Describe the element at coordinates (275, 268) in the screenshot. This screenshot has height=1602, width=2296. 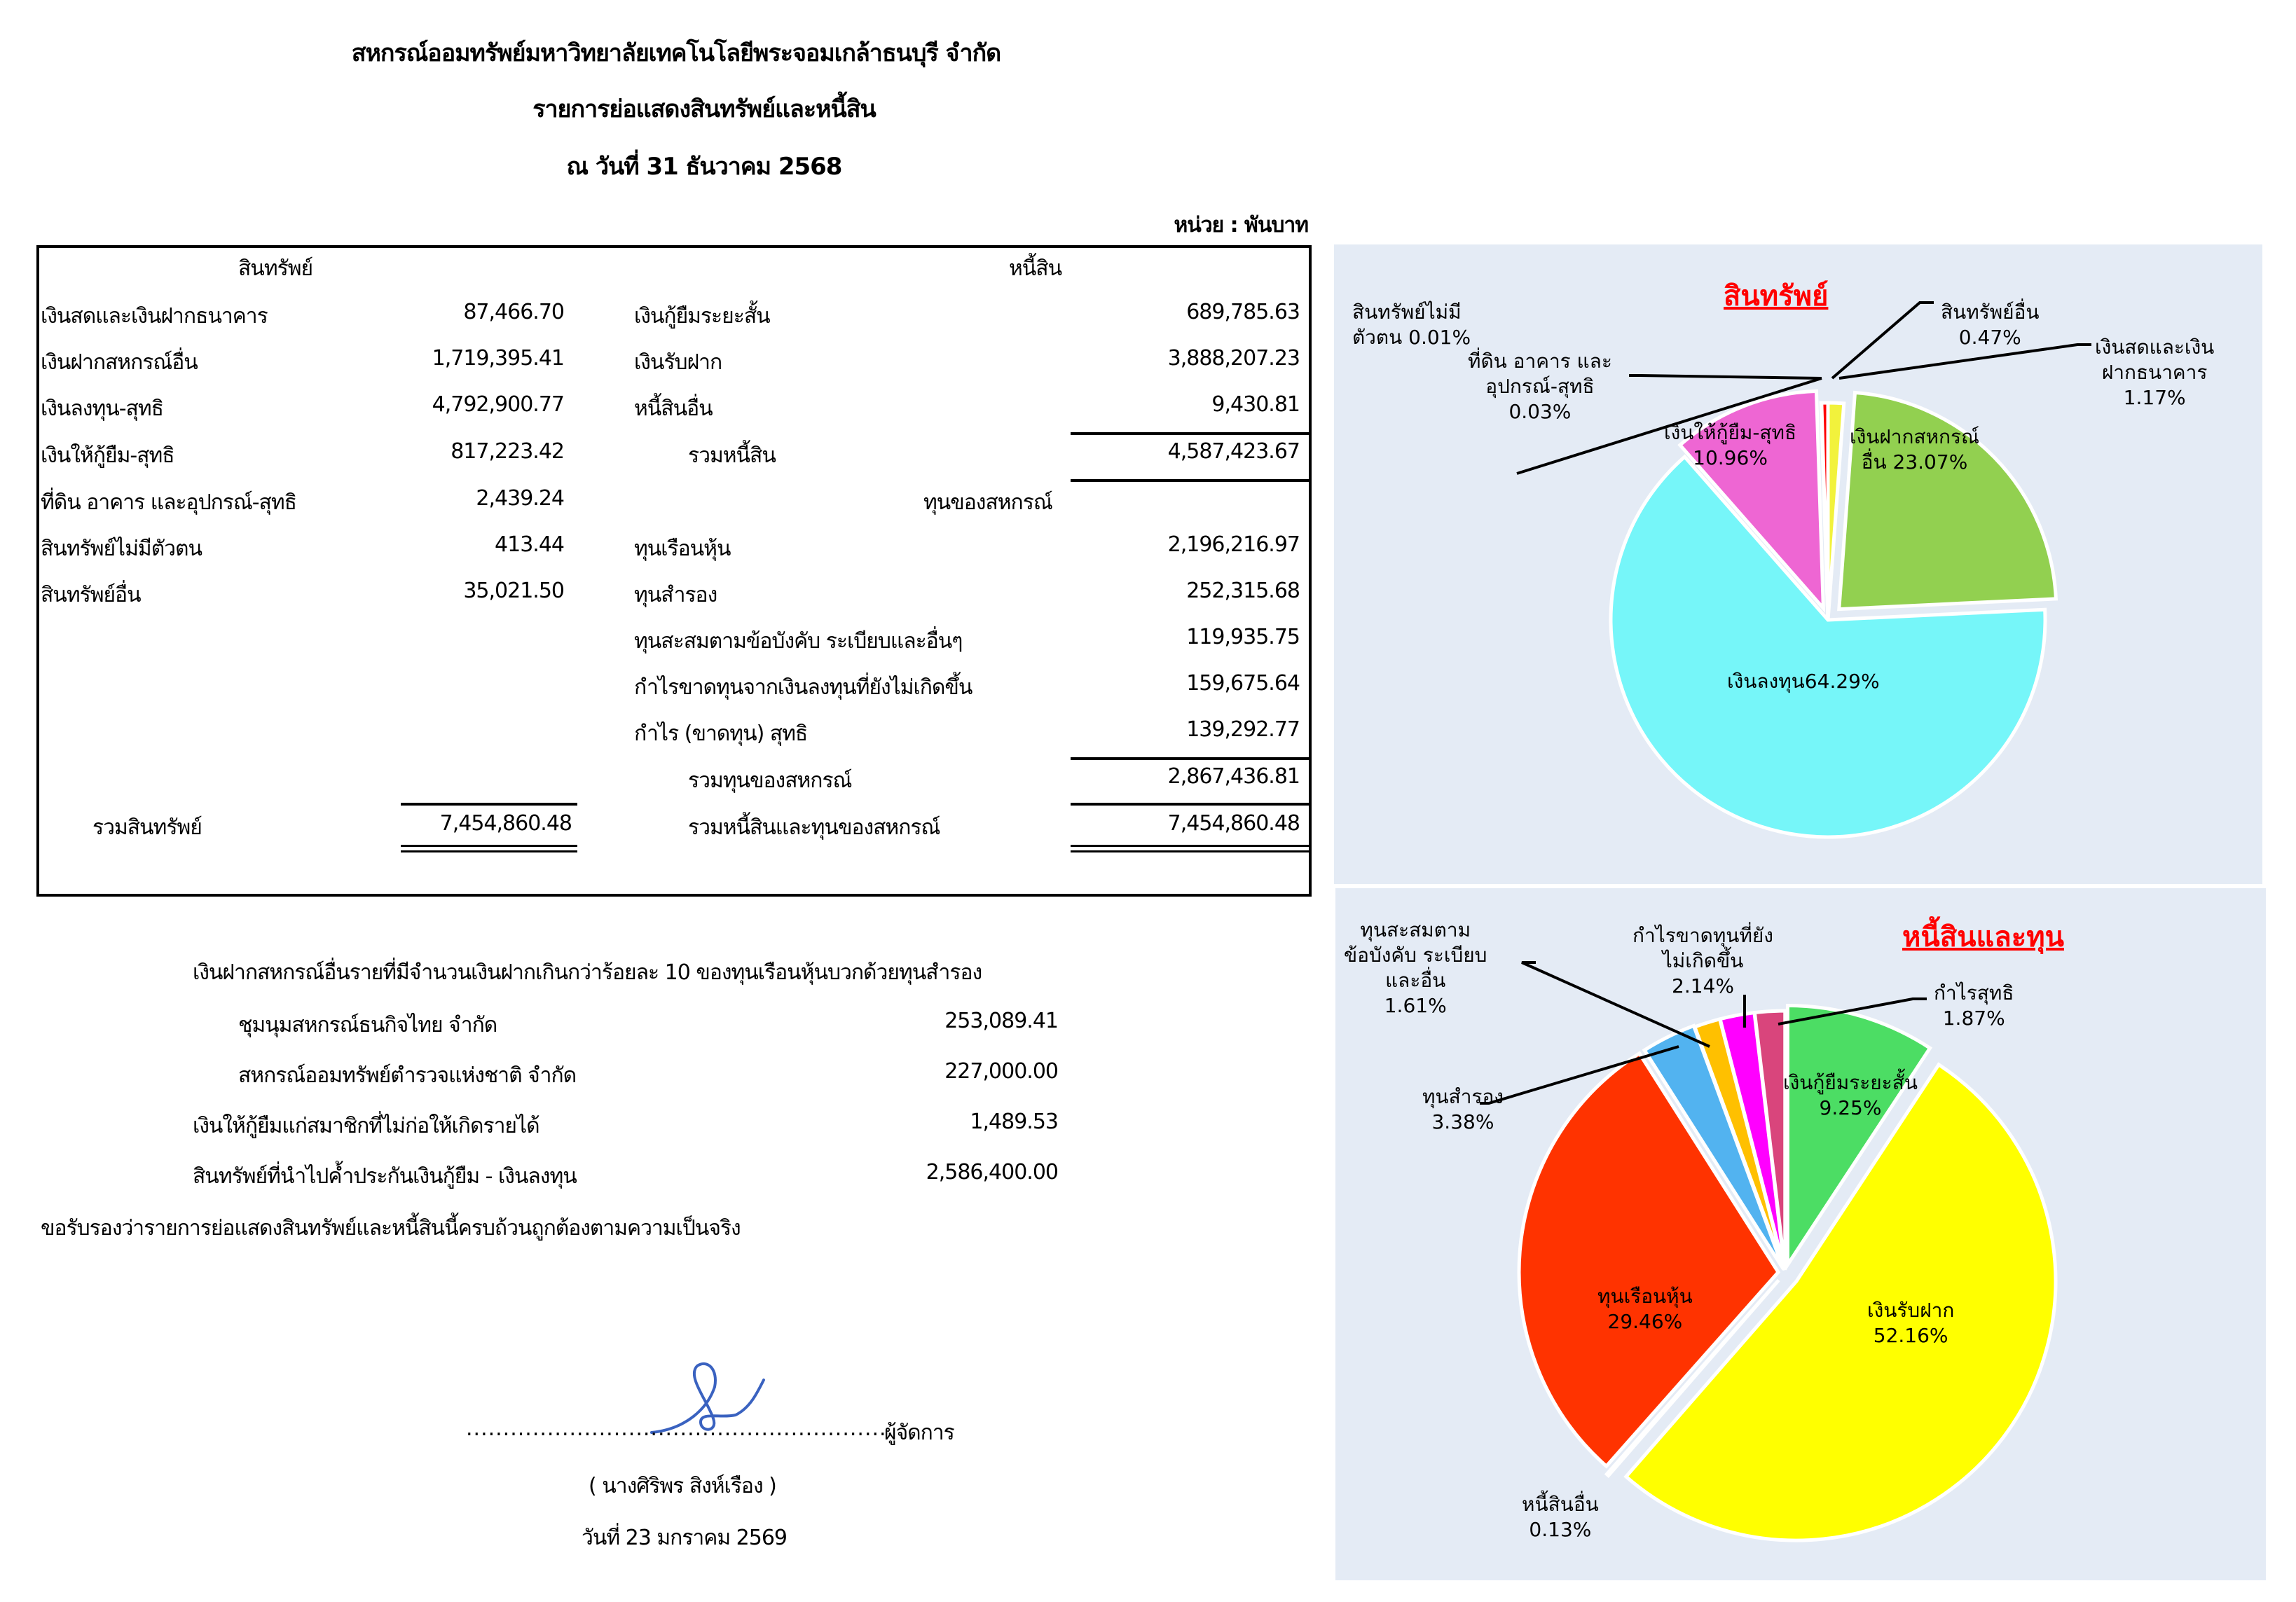
I see `assets-column-header: สินทรัพย์` at that location.